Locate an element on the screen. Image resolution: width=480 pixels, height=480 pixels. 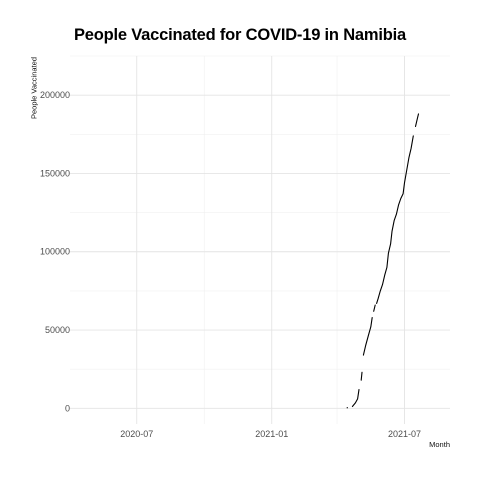
y-tick-label: 0 is located at coordinates (67, 408).